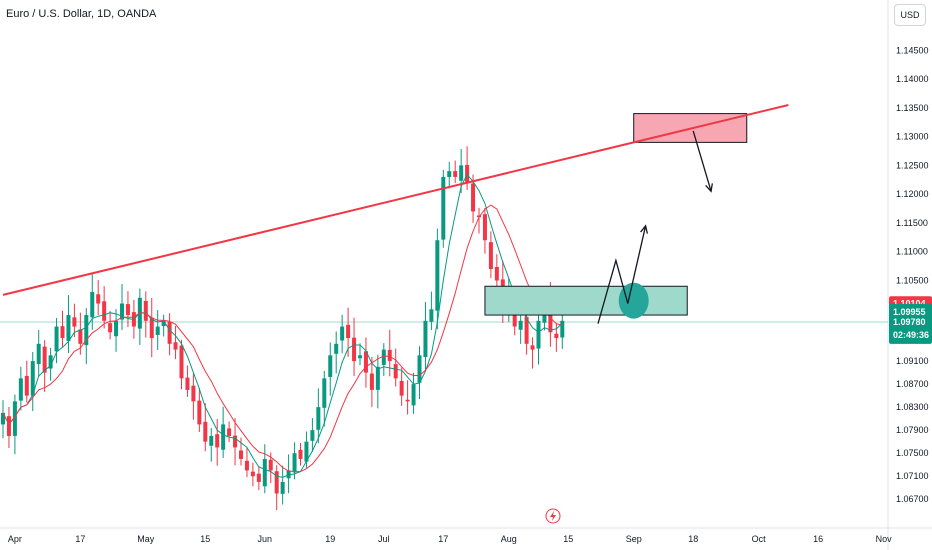  Describe the element at coordinates (759, 539) in the screenshot. I see `x-tick-label: Oct` at that location.